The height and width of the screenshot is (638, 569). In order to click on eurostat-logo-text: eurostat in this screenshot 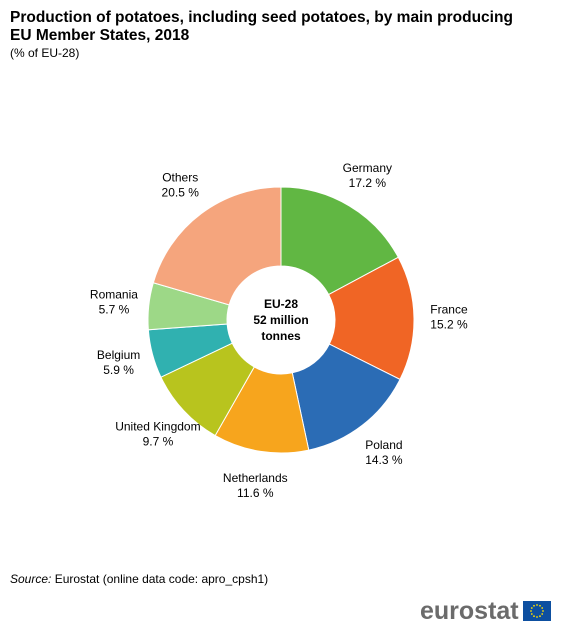, I will do `click(469, 611)`.